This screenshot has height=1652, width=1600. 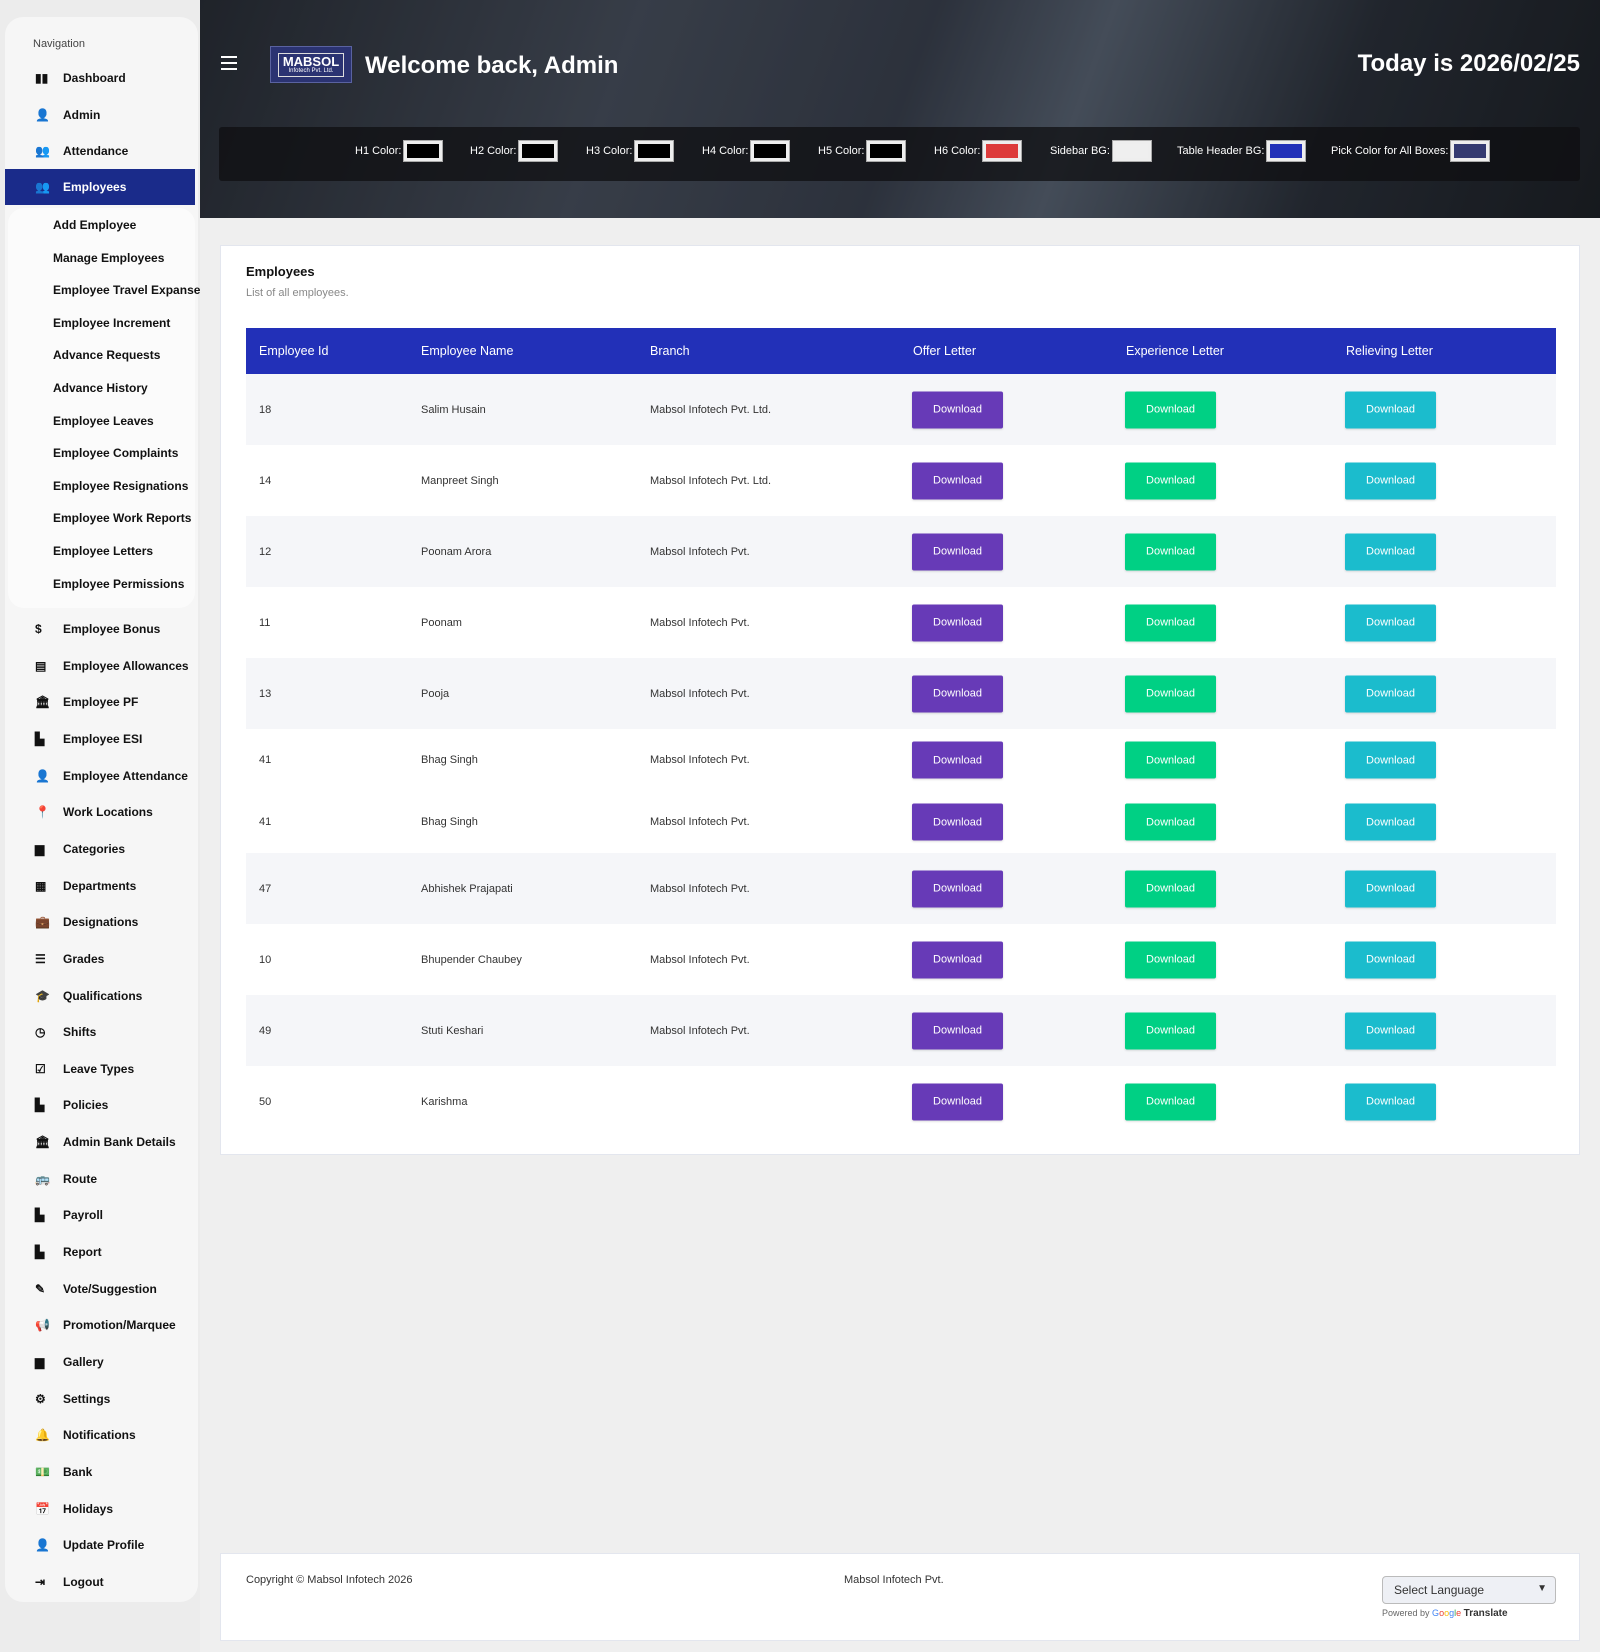 What do you see at coordinates (100, 187) in the screenshot?
I see `sidebar-item-employees: 👥 Employees` at bounding box center [100, 187].